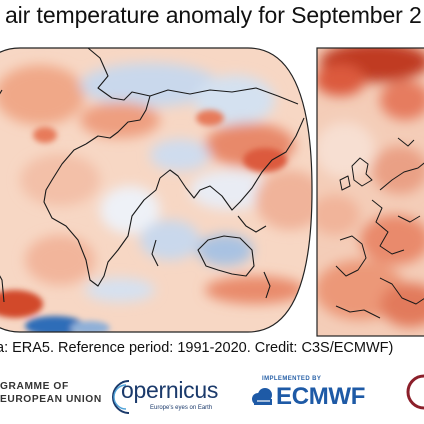 The width and height of the screenshot is (424, 424). Describe the element at coordinates (321, 396) in the screenshot. I see `ecmwf-wordmark: ECMWF` at that location.